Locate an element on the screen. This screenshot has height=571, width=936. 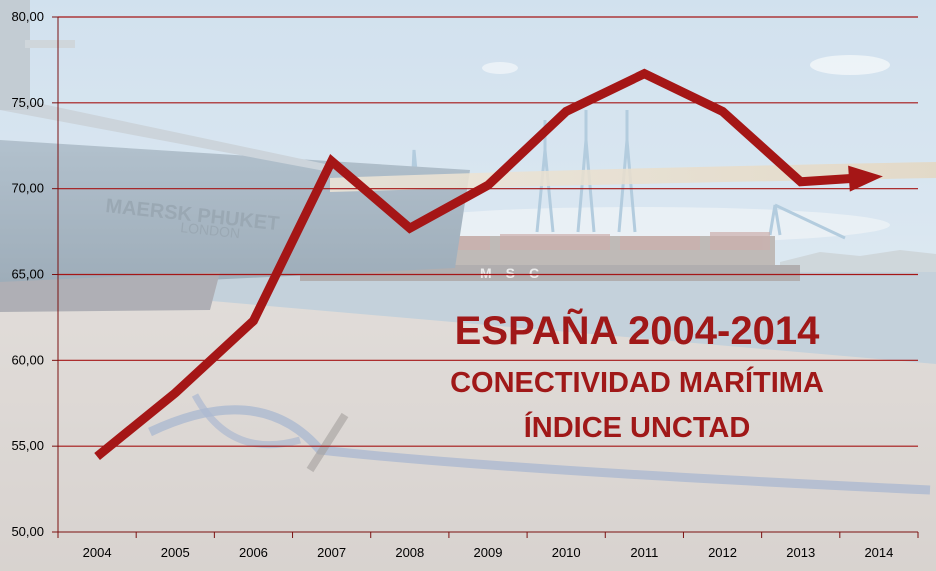
x-tick-label: 2007 is located at coordinates (331, 552).